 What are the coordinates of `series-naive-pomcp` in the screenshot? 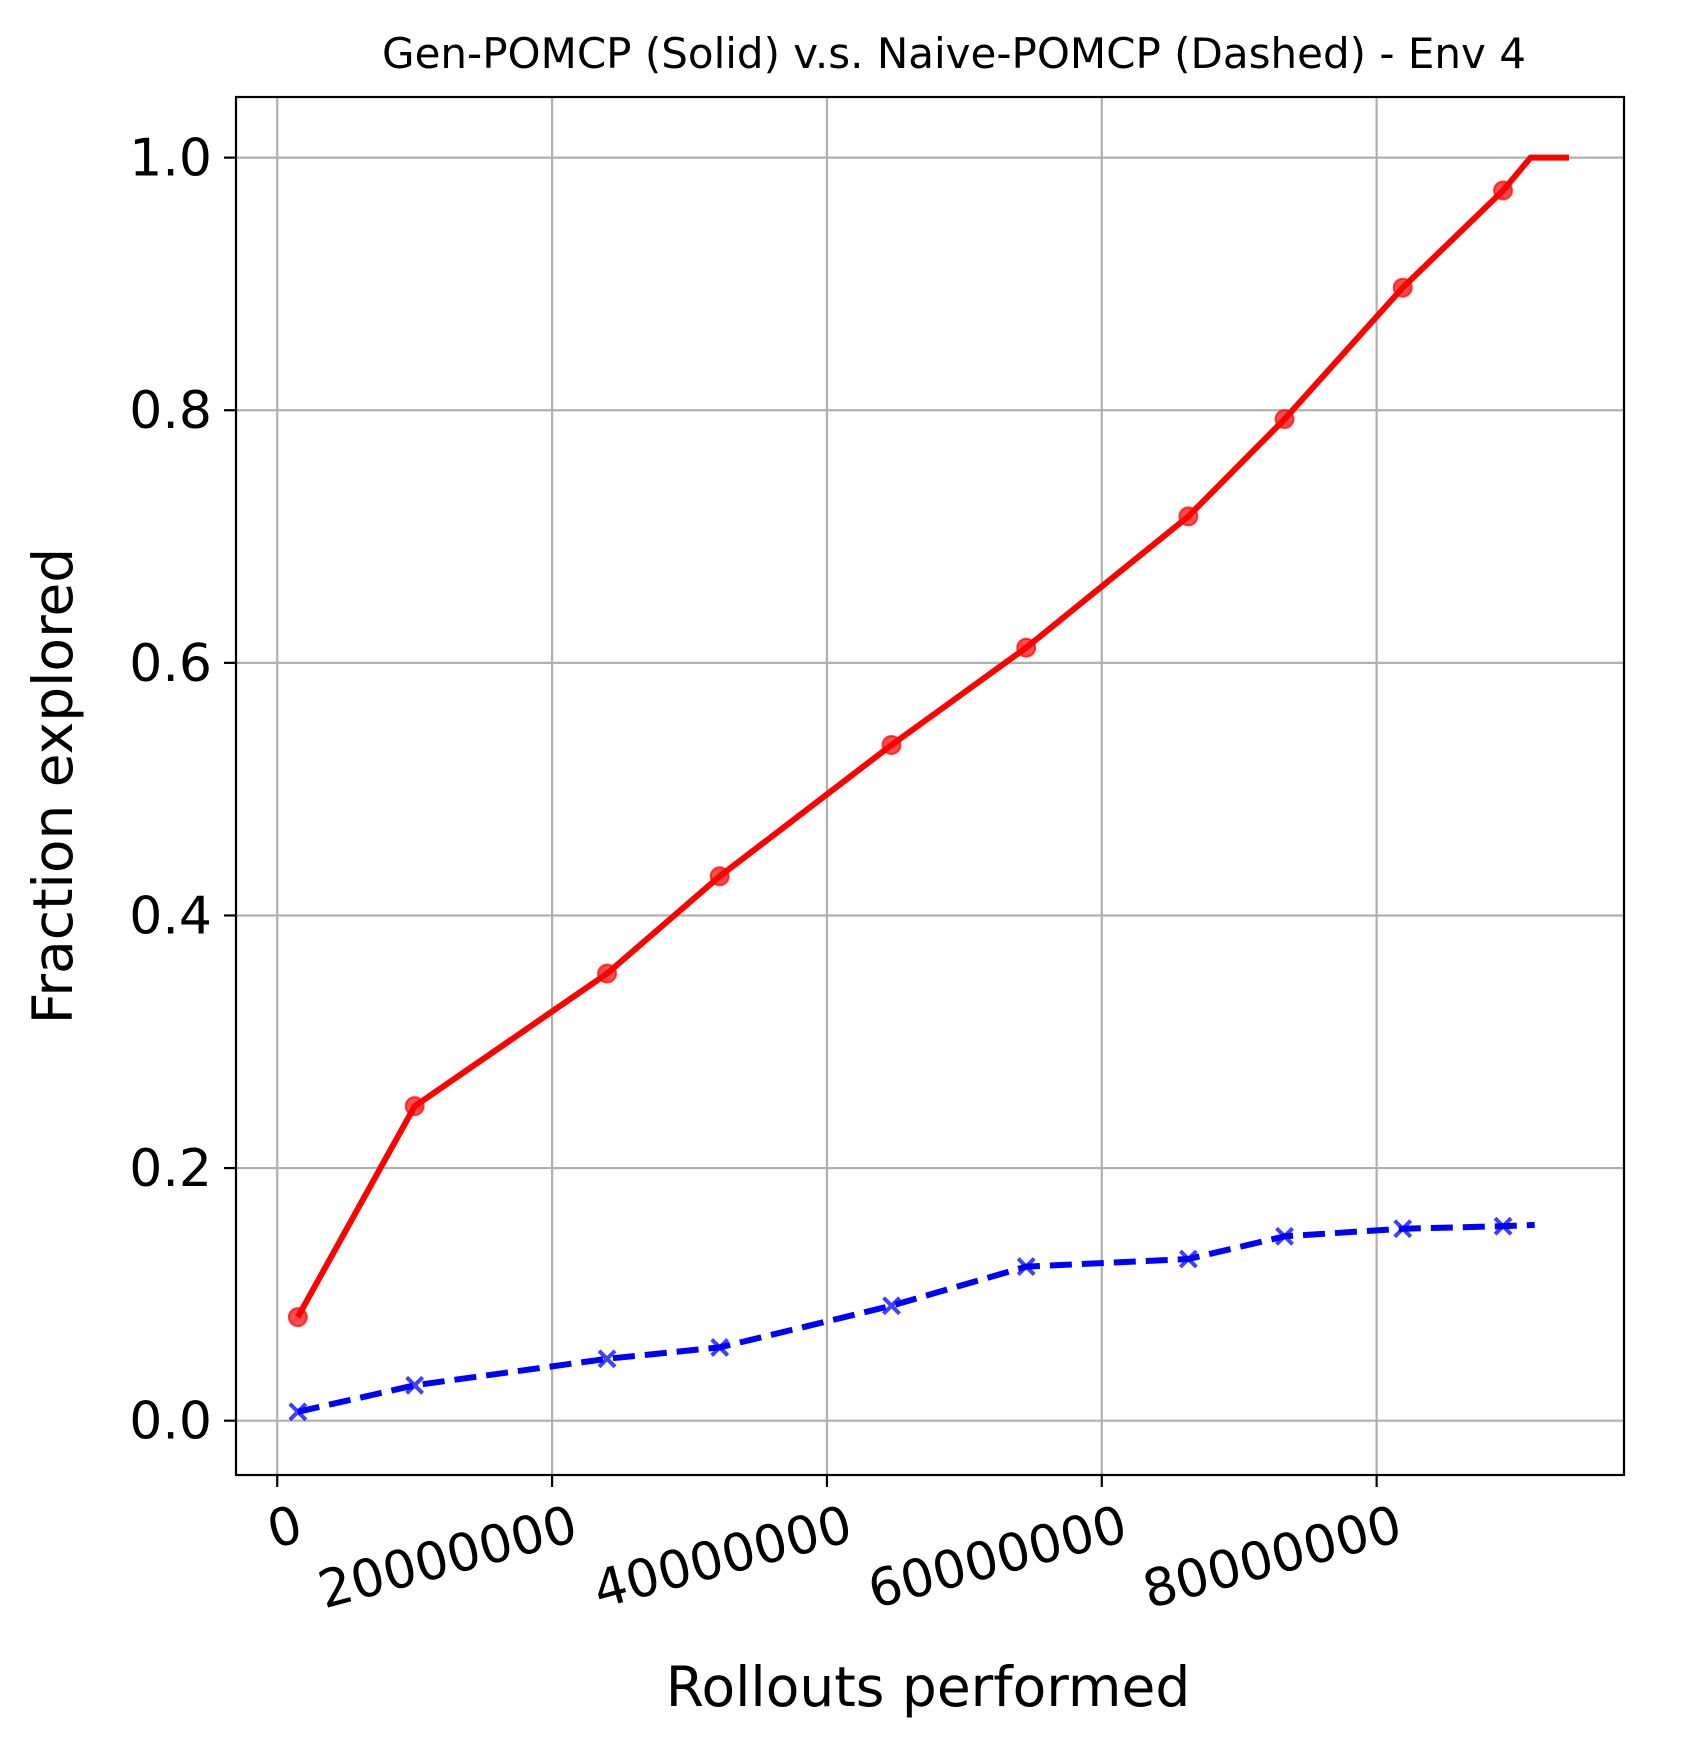 It's located at (911, 1319).